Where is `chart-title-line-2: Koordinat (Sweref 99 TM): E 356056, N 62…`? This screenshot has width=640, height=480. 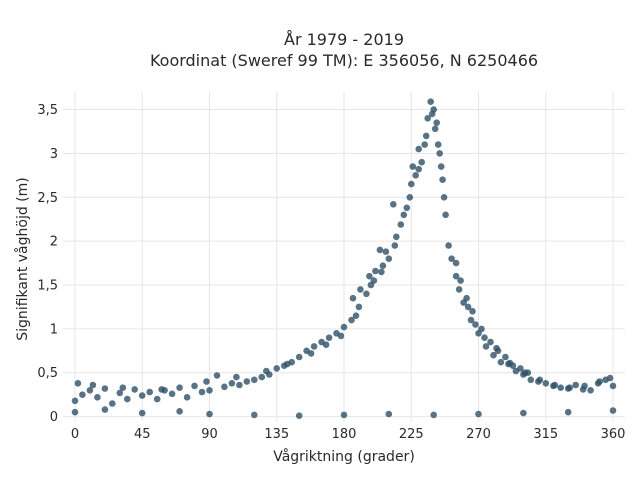 chart-title-line-2: Koordinat (Sweref 99 TM): E 356056, N 62… is located at coordinates (344, 60).